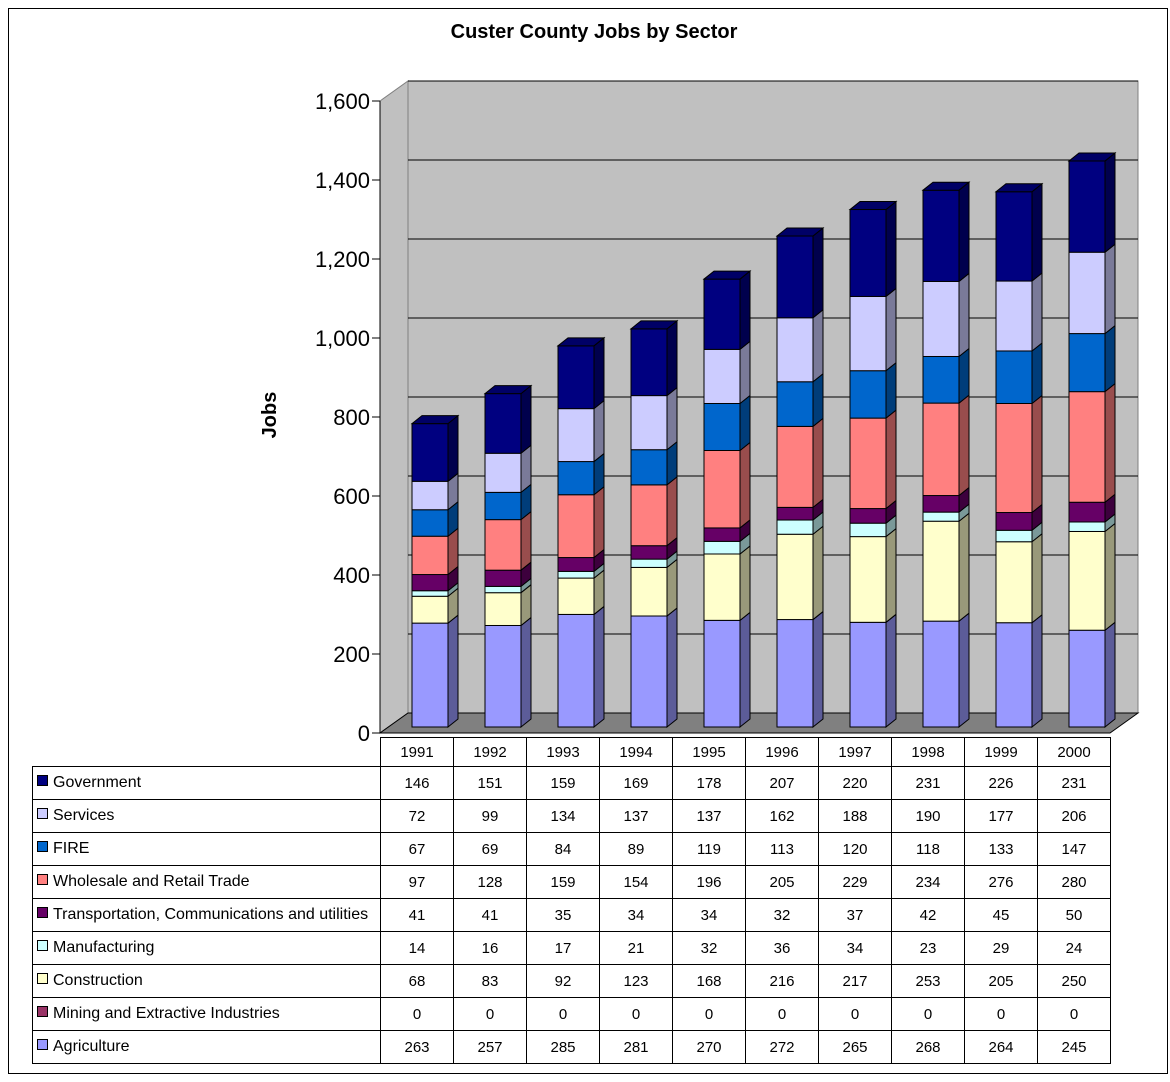  Describe the element at coordinates (342, 259) in the screenshot. I see `y-tick-label: 1,200` at that location.